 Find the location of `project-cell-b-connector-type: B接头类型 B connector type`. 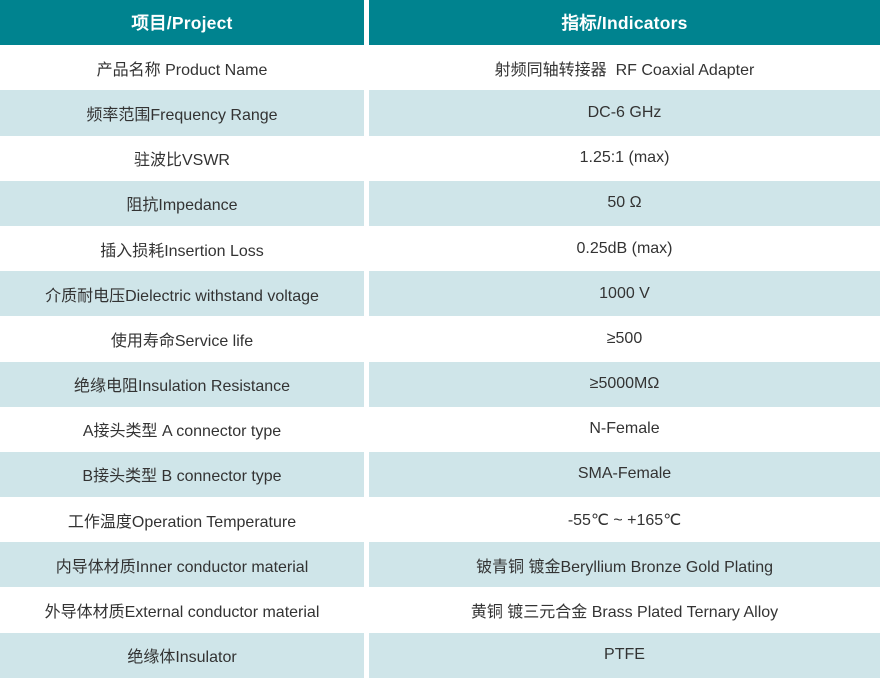

project-cell-b-connector-type: B接头类型 B connector type is located at coordinates (182, 474).